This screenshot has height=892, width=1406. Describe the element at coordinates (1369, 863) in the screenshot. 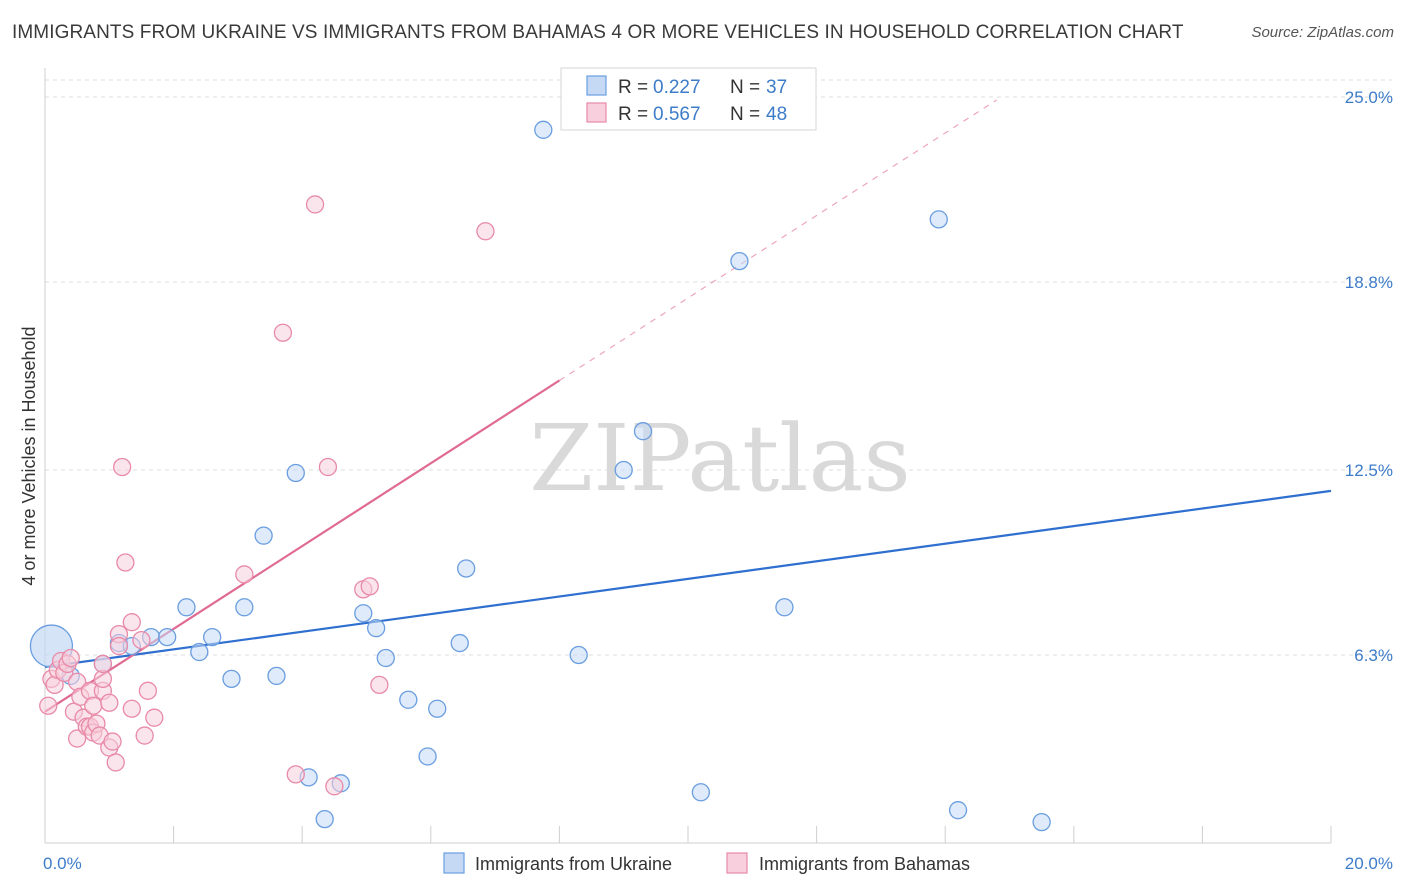

I see `x-tick-label-max: 20.0%` at that location.